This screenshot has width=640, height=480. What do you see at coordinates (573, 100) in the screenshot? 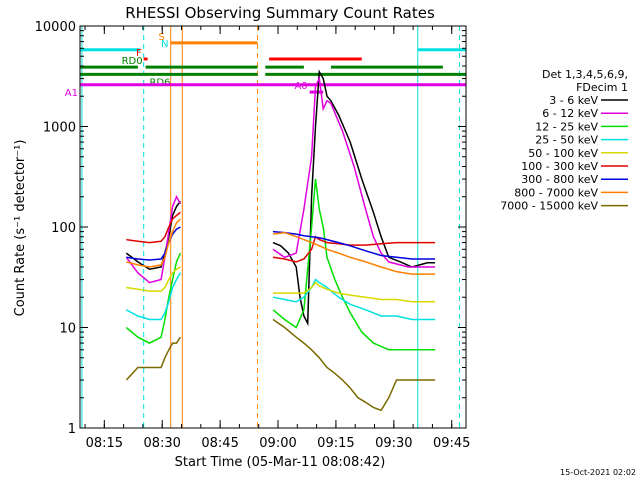
I see `legend-label-3-6-kev: 3 - 6 keV` at bounding box center [573, 100].